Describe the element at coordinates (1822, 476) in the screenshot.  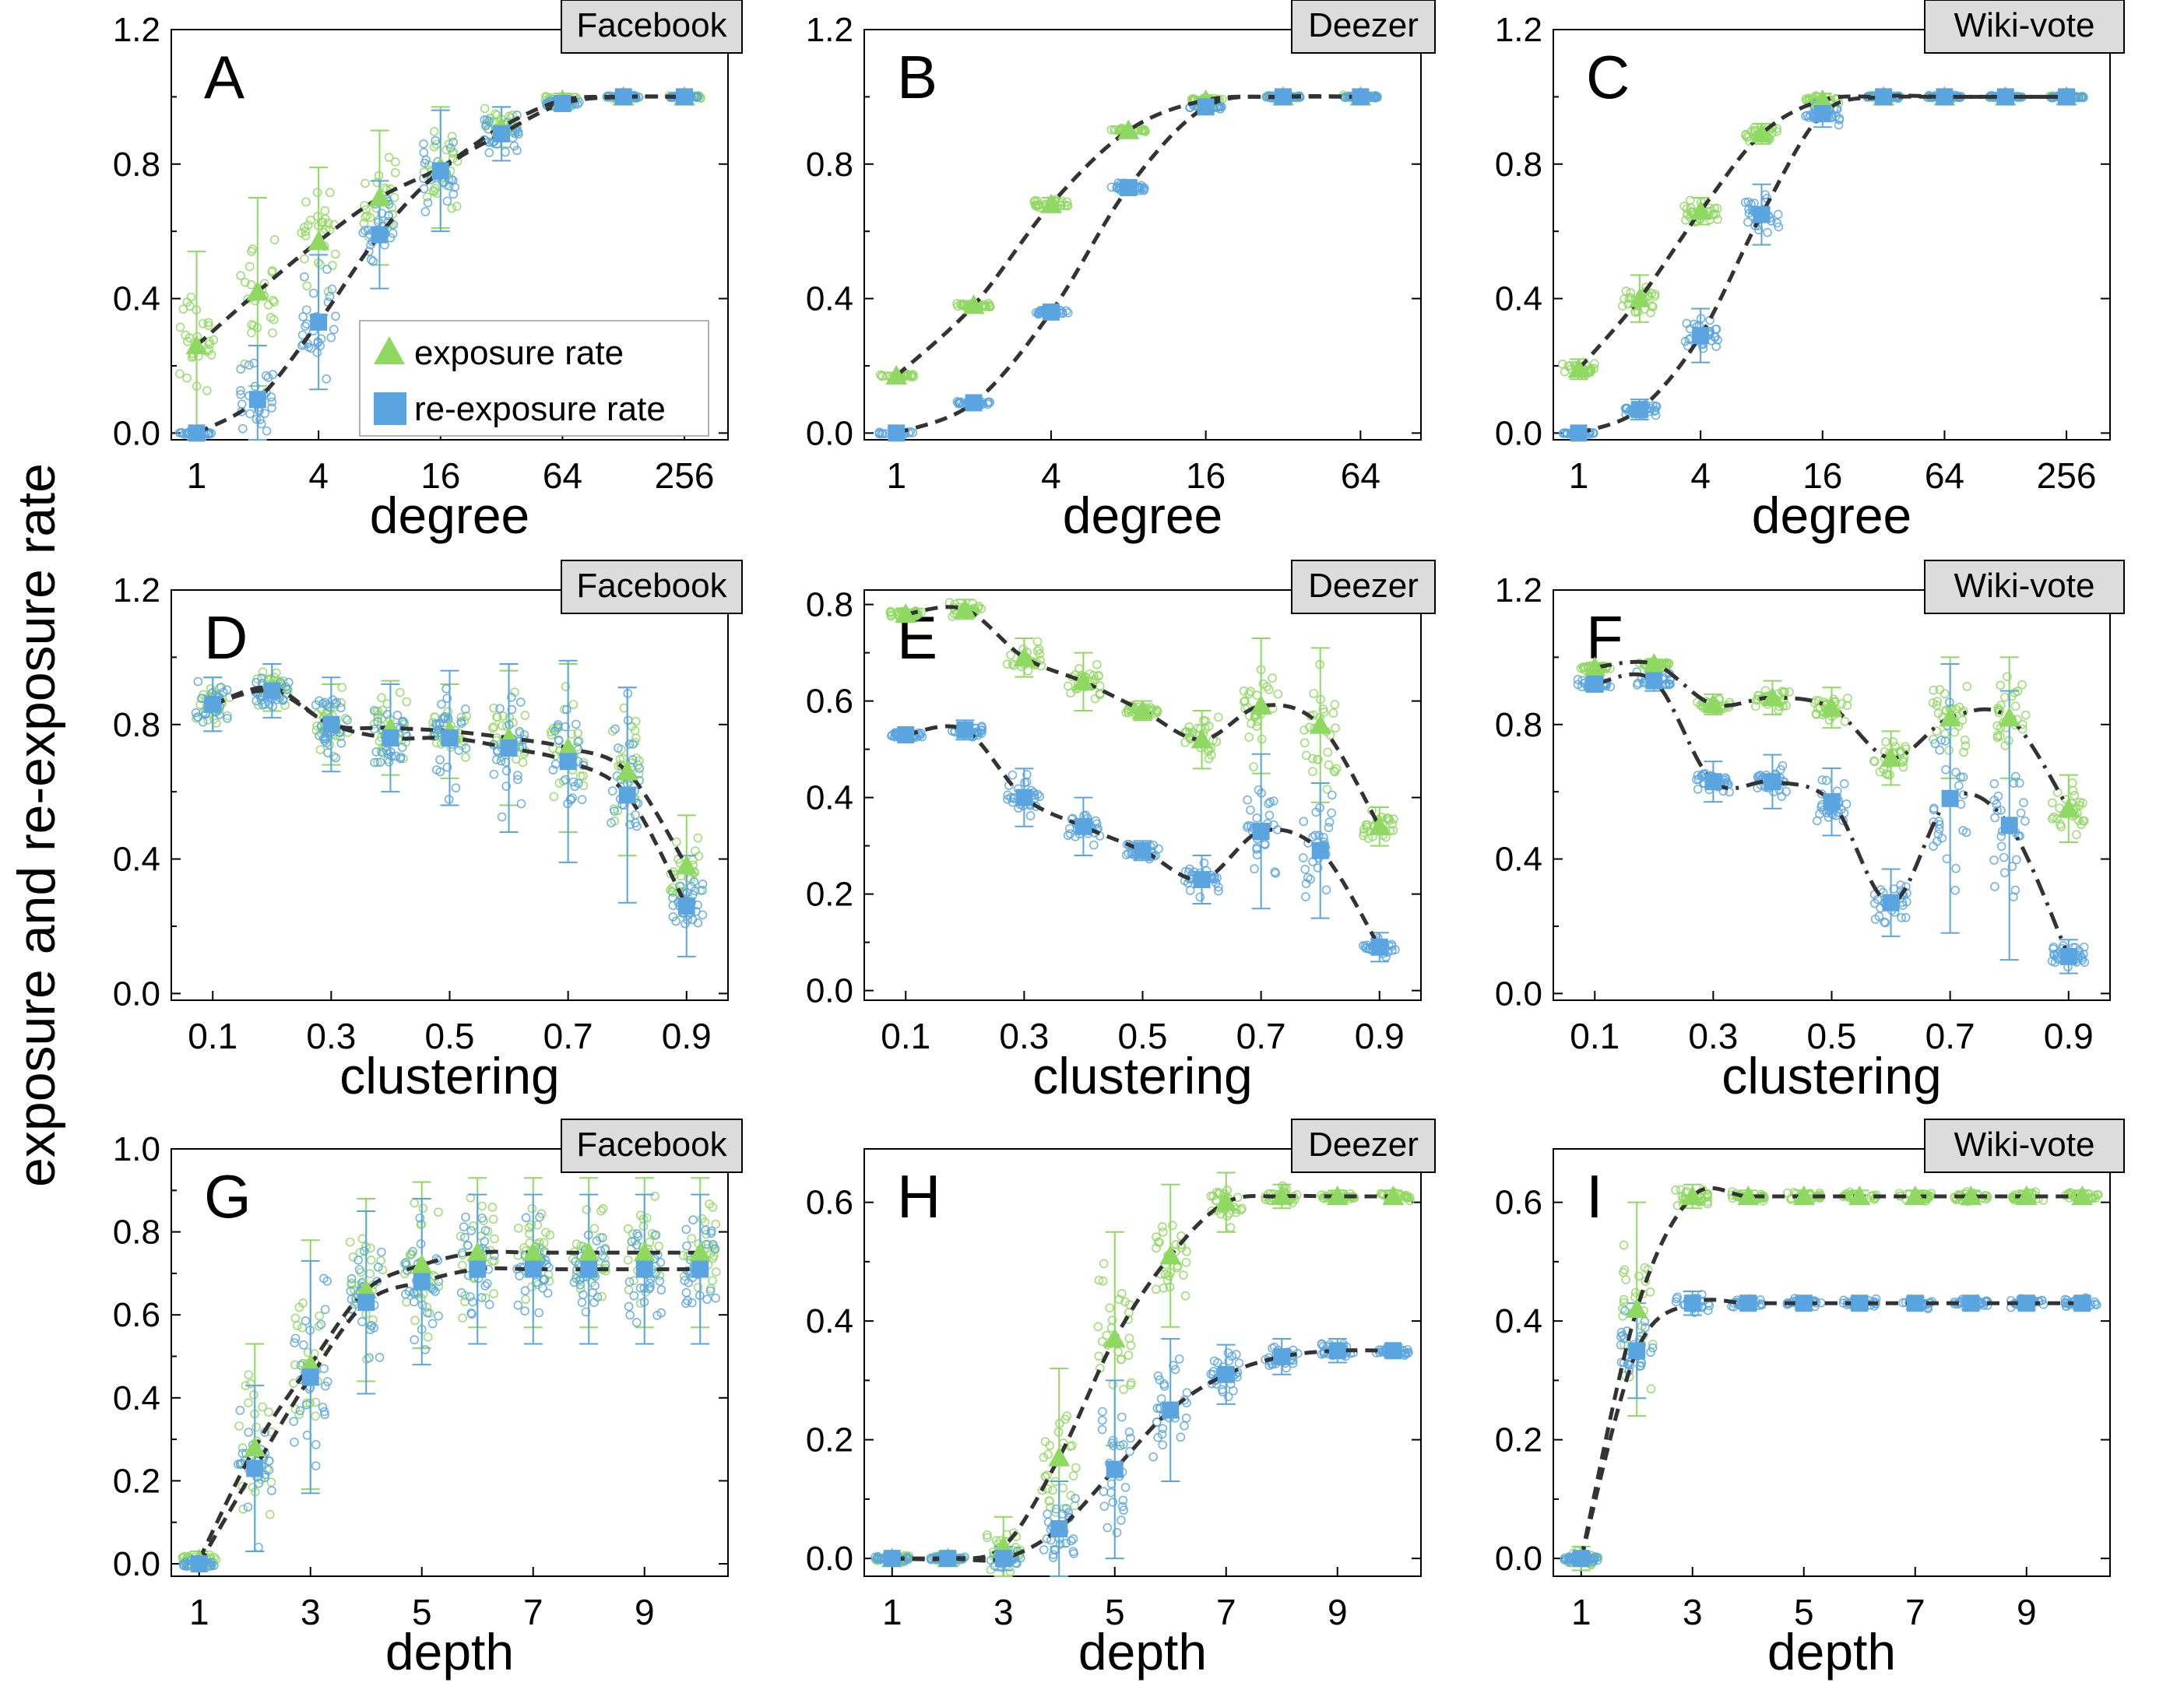
I see `x-tick-label: 16` at that location.